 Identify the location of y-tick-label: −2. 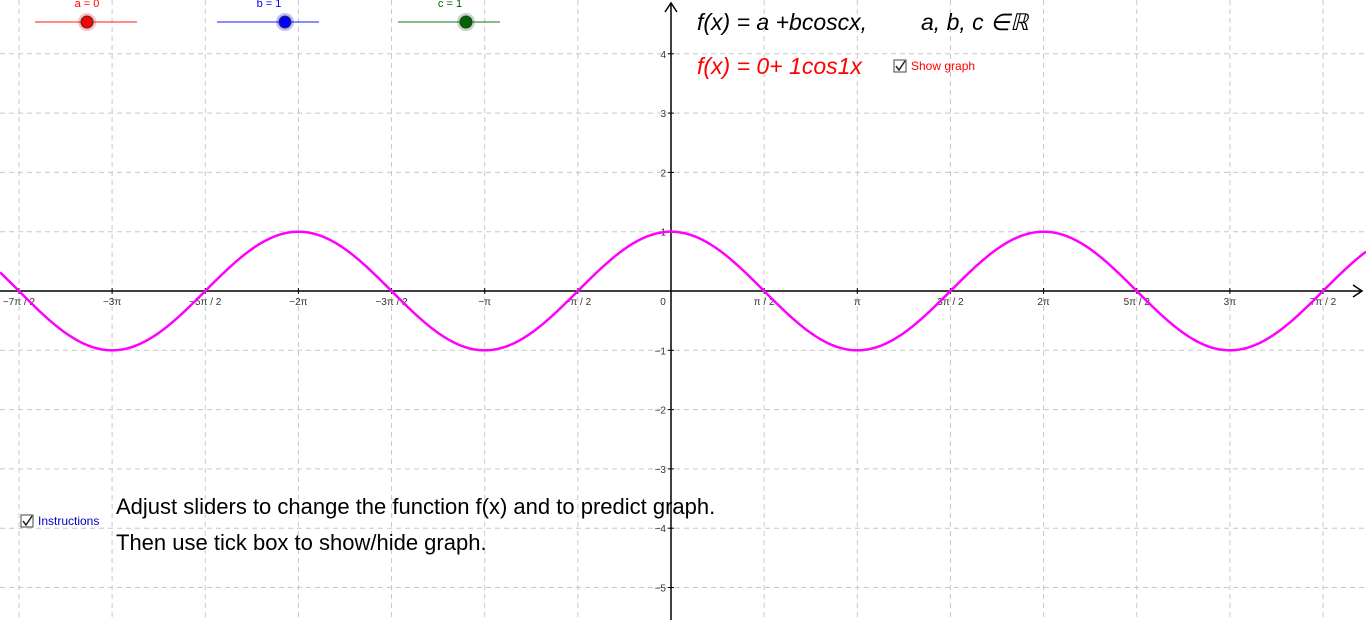
(661, 411).